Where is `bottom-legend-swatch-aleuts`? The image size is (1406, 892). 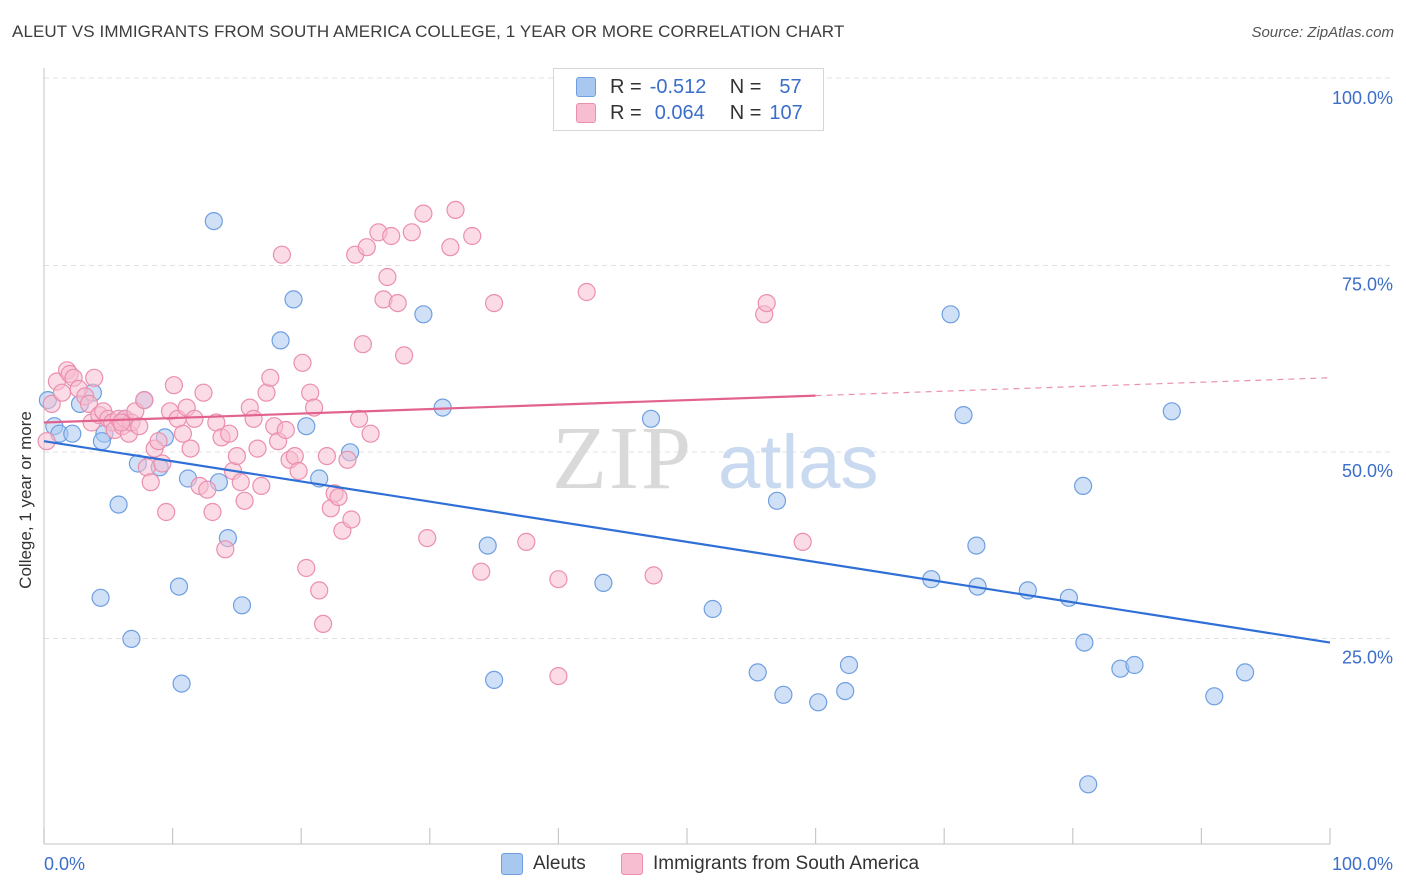 bottom-legend-swatch-aleuts is located at coordinates (512, 864).